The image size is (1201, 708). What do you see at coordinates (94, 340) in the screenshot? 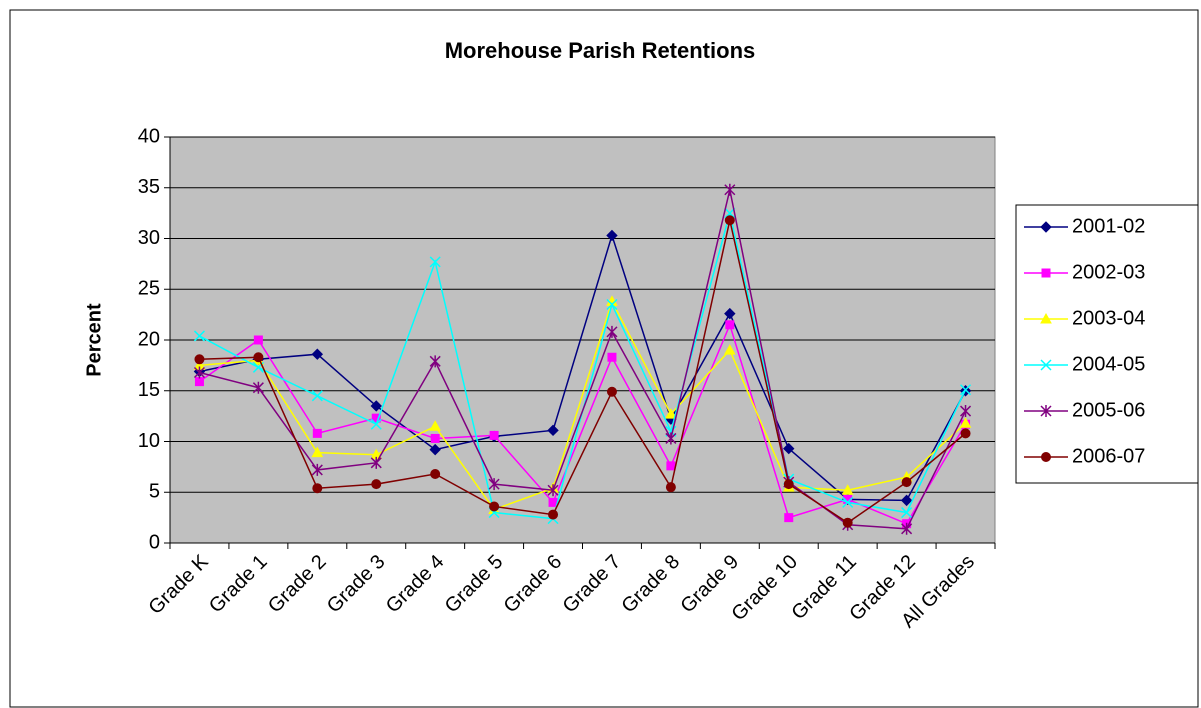
I see `y-axis-label: Percent` at bounding box center [94, 340].